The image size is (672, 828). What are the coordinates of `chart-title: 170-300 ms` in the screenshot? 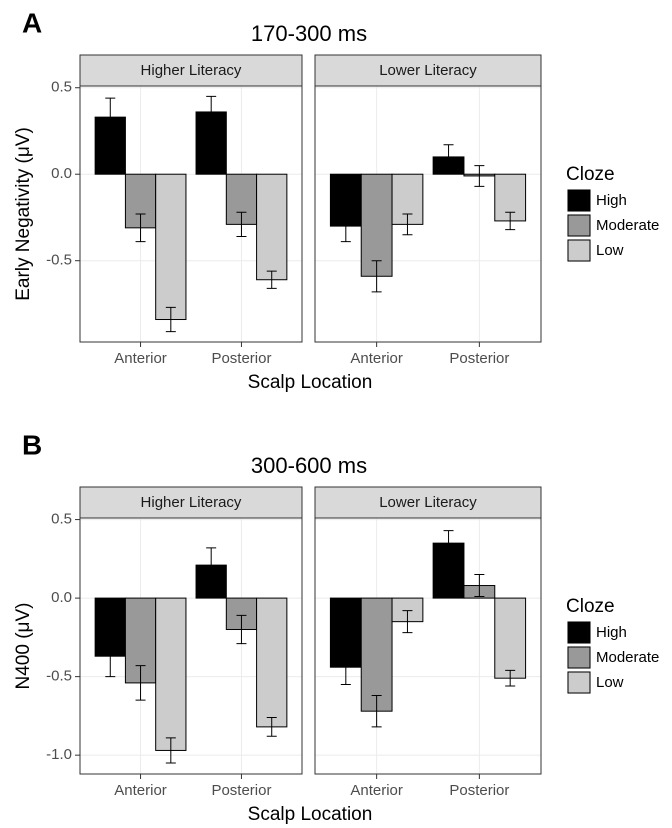 It's located at (309, 33).